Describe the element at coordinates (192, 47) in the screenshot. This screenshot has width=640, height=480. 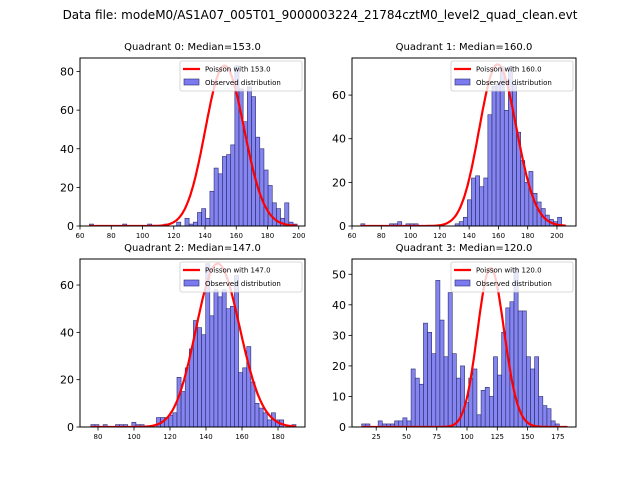
I see `subplot-title: Quadrant 0: Median=153.0` at that location.